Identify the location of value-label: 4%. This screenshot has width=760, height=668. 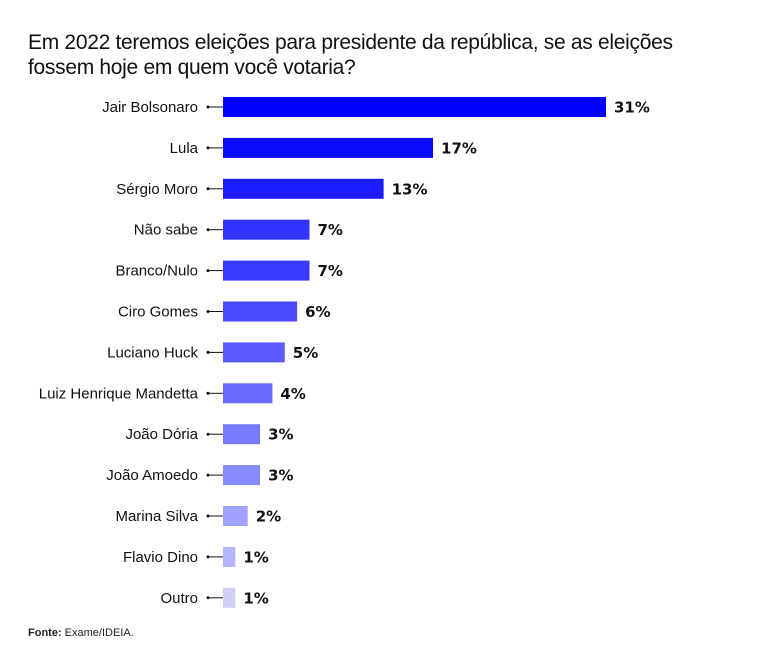
(292, 394).